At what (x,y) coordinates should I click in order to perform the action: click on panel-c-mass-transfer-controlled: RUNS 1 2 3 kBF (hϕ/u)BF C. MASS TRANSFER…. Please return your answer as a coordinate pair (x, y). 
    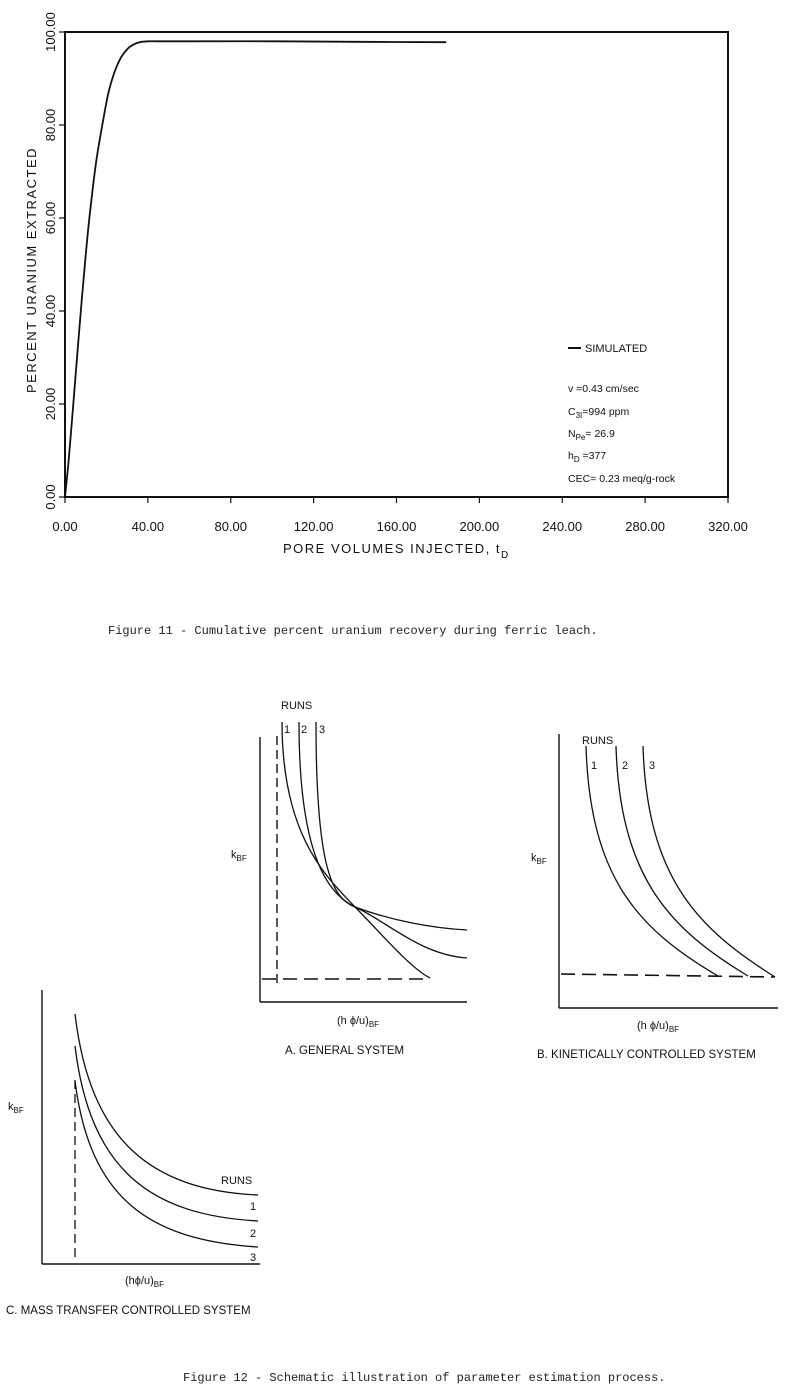
    Looking at the image, I should click on (133, 1153).